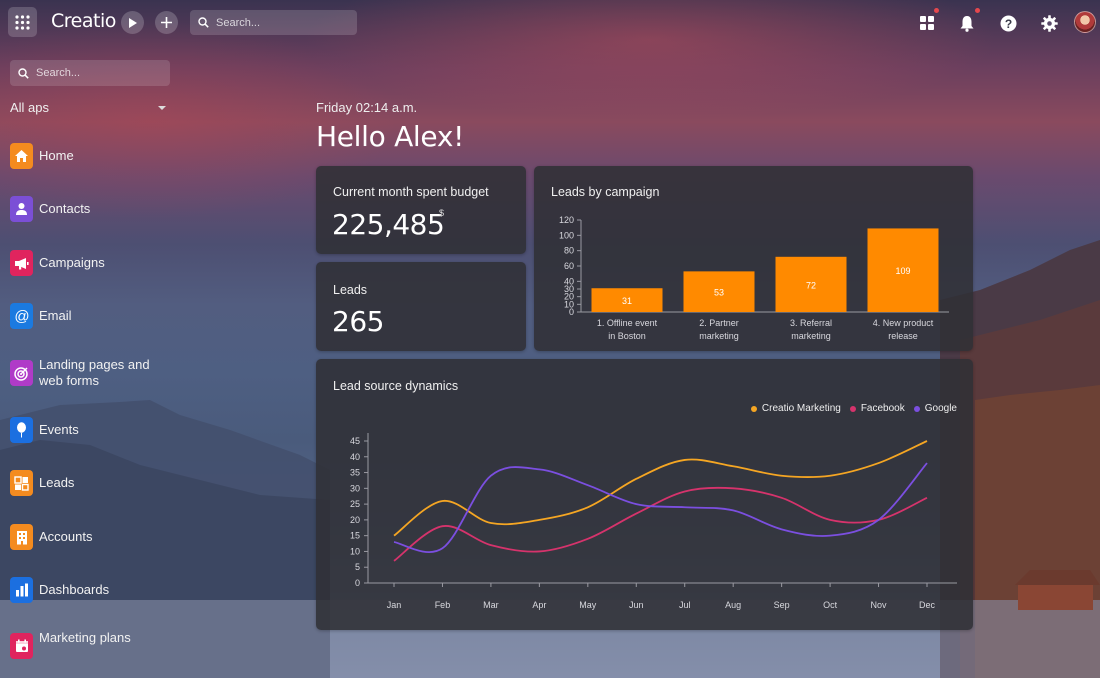  I want to click on leads-value: 265, so click(358, 321).